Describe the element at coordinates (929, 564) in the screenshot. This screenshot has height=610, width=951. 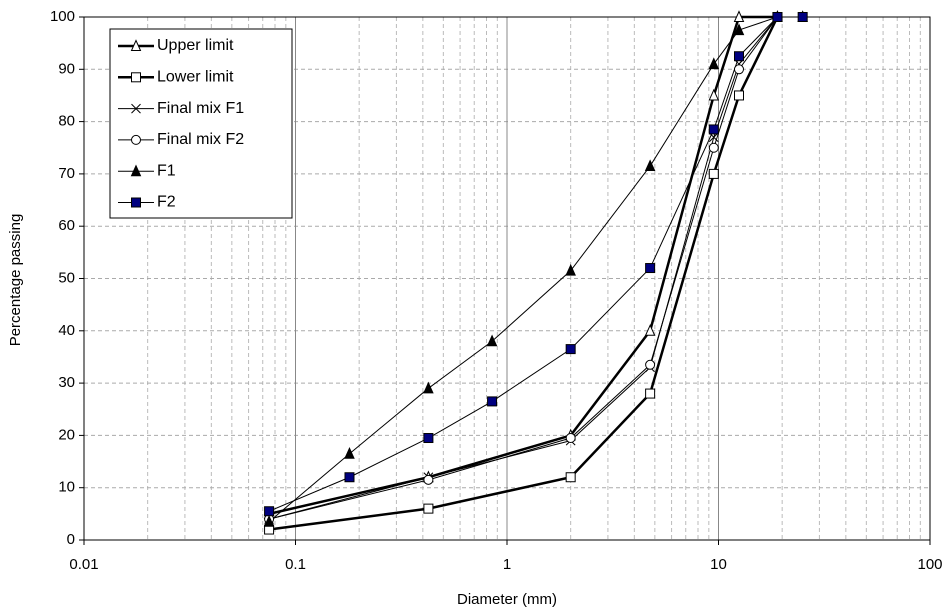
I see `x-tick-label: 100` at that location.